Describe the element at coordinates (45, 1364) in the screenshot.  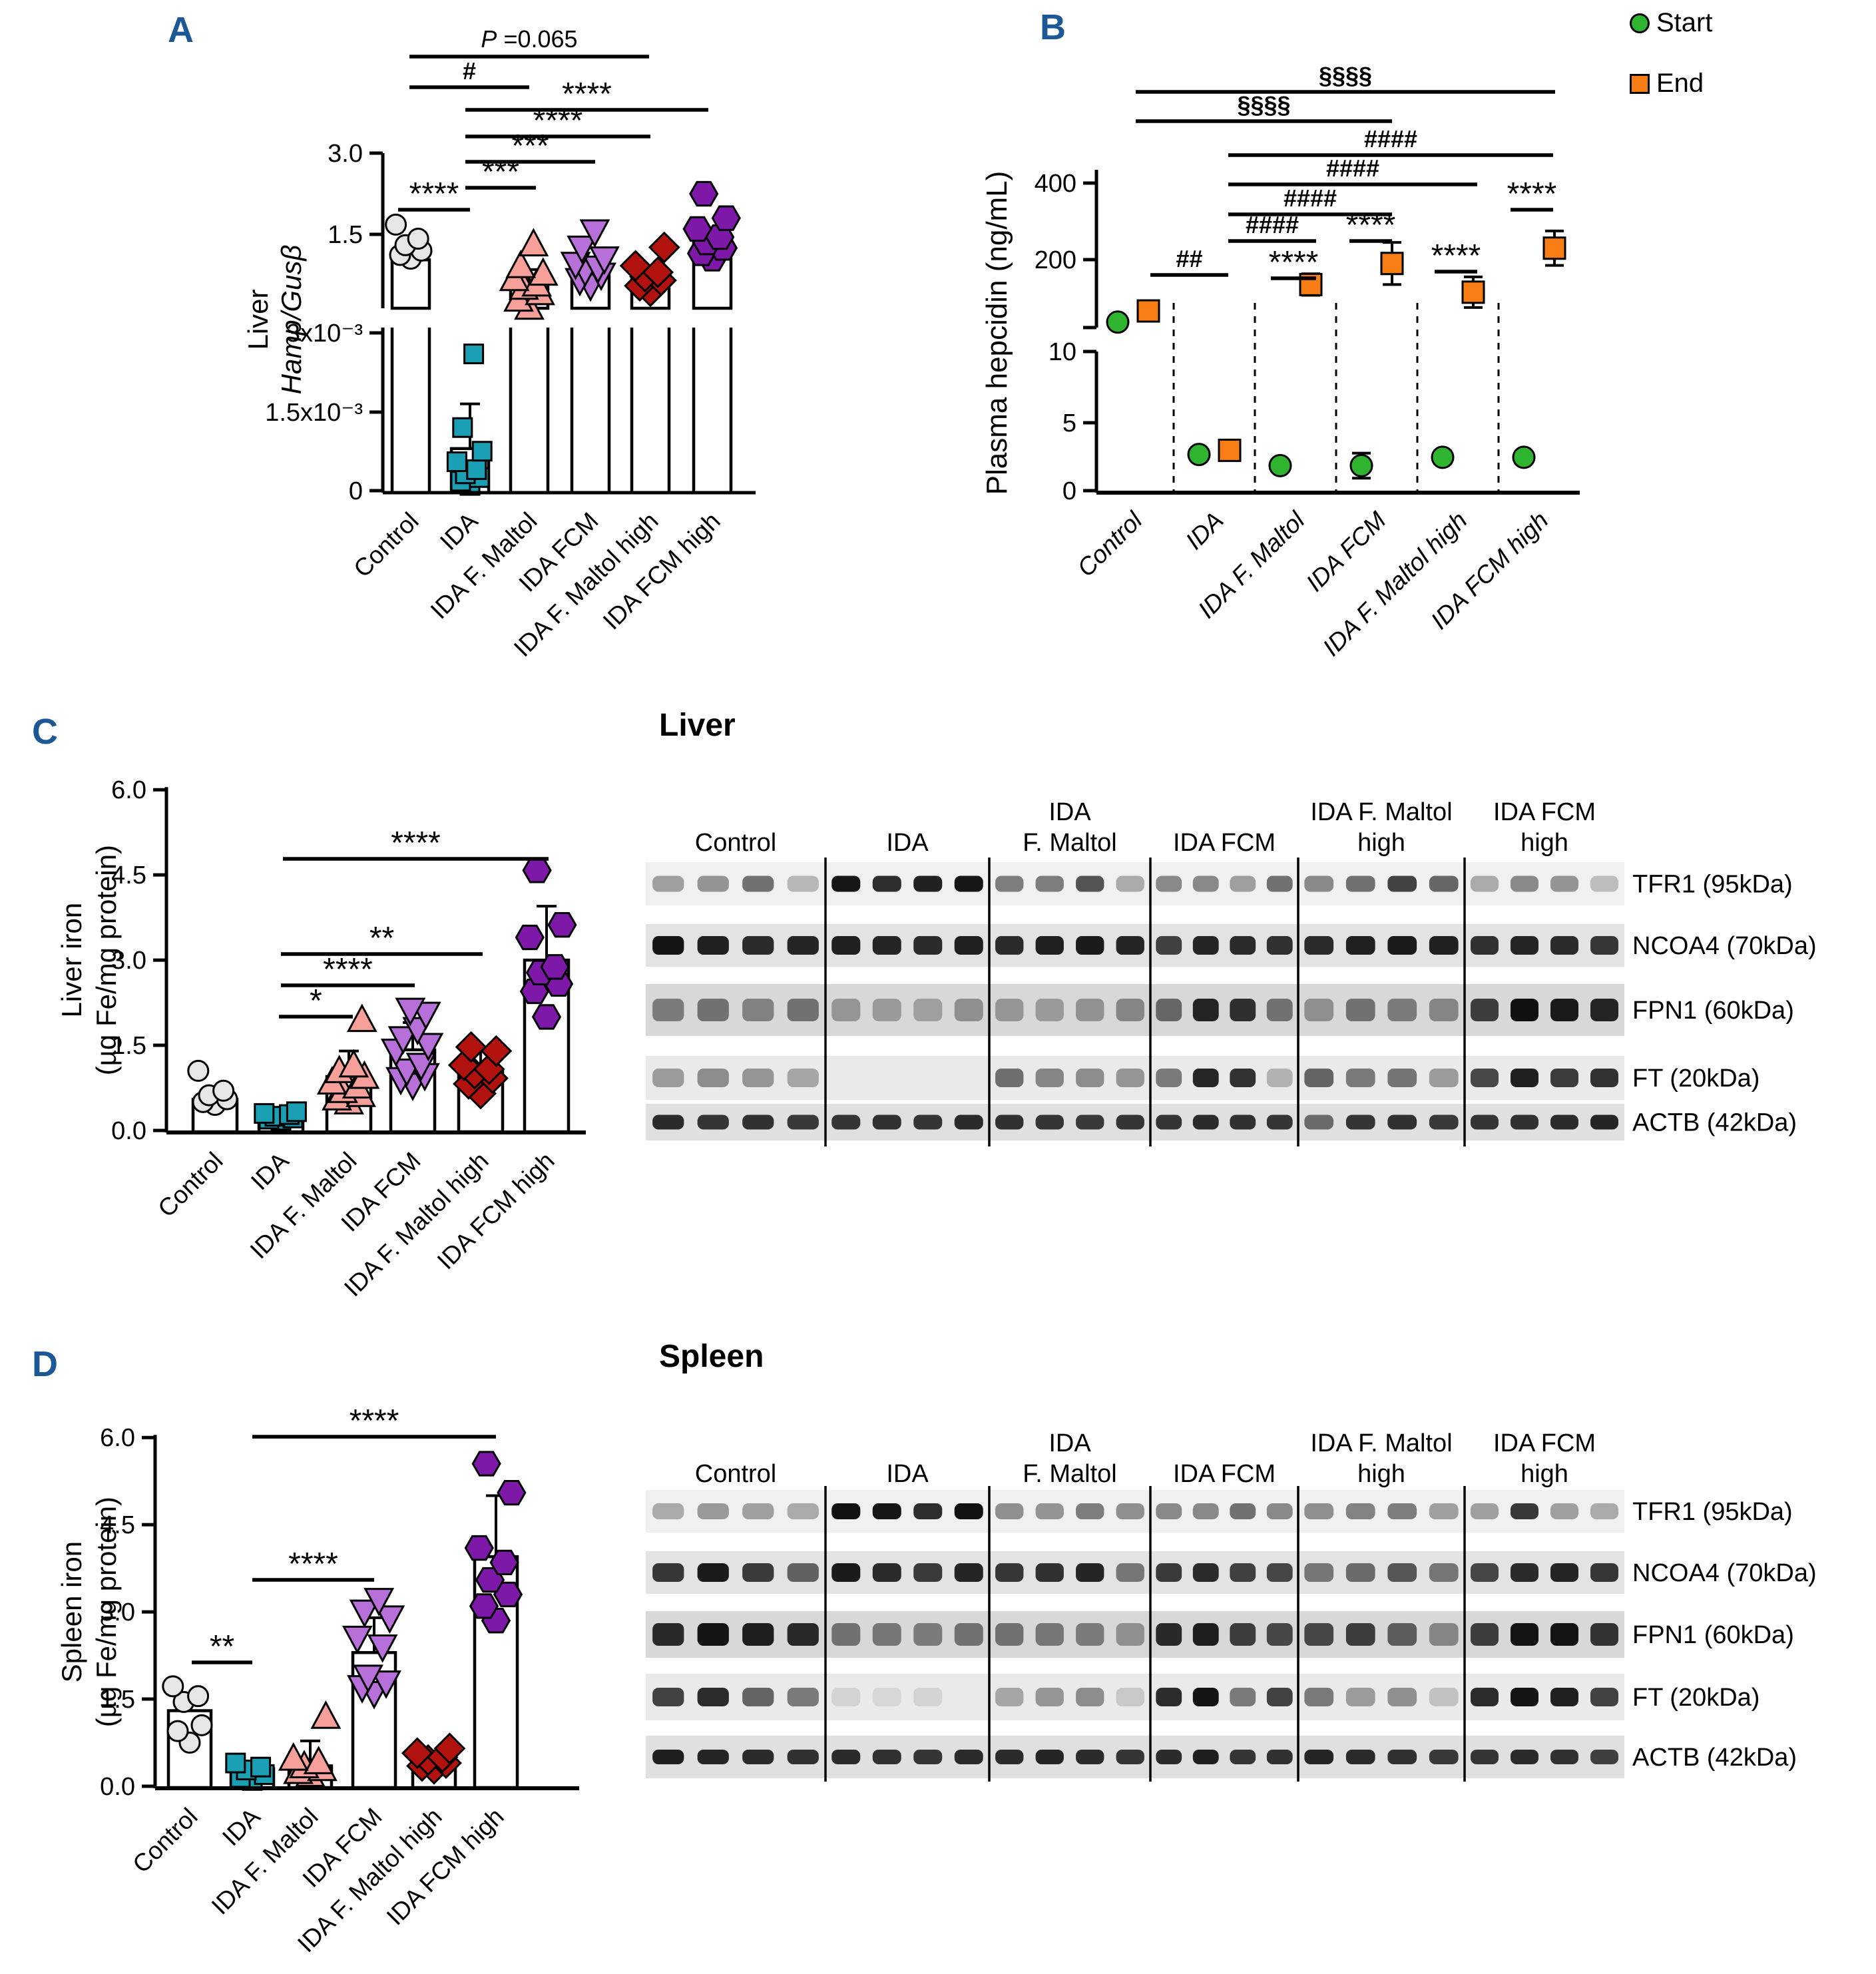
I see `panel-d-letter: D` at that location.